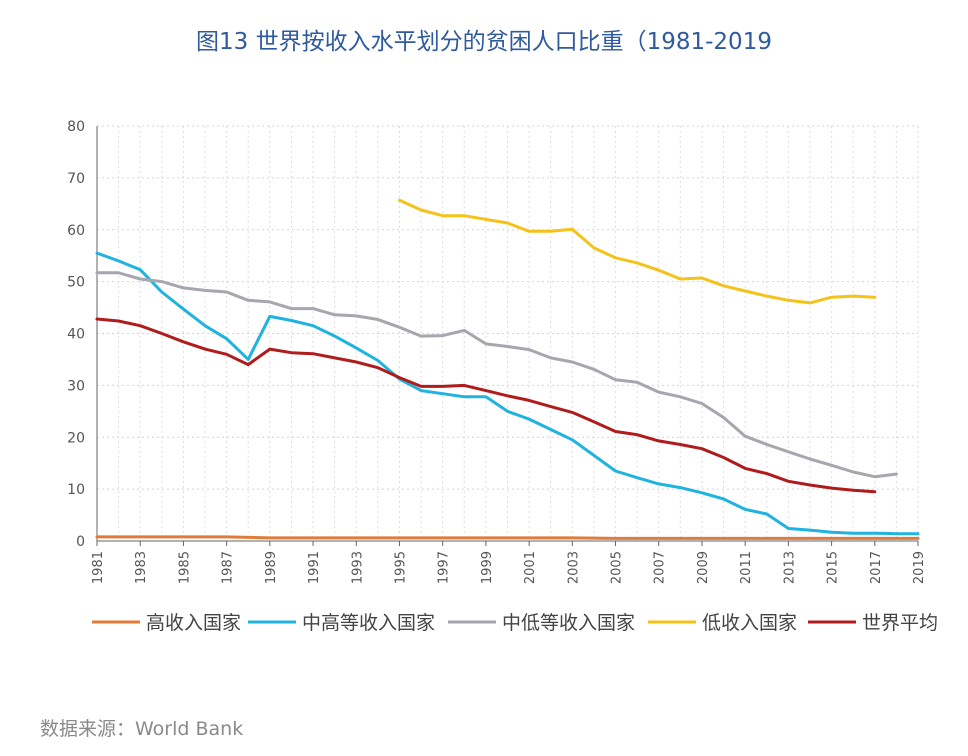  Describe the element at coordinates (530, 567) in the screenshot. I see `x-tick-label: 2001` at that location.